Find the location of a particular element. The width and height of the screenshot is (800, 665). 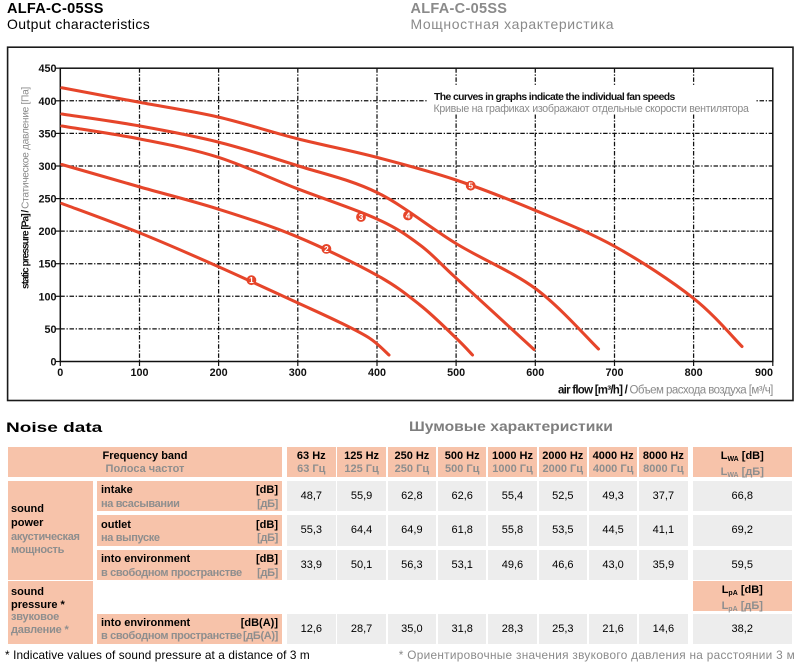

svg-text: 250 is located at coordinates (47, 200).